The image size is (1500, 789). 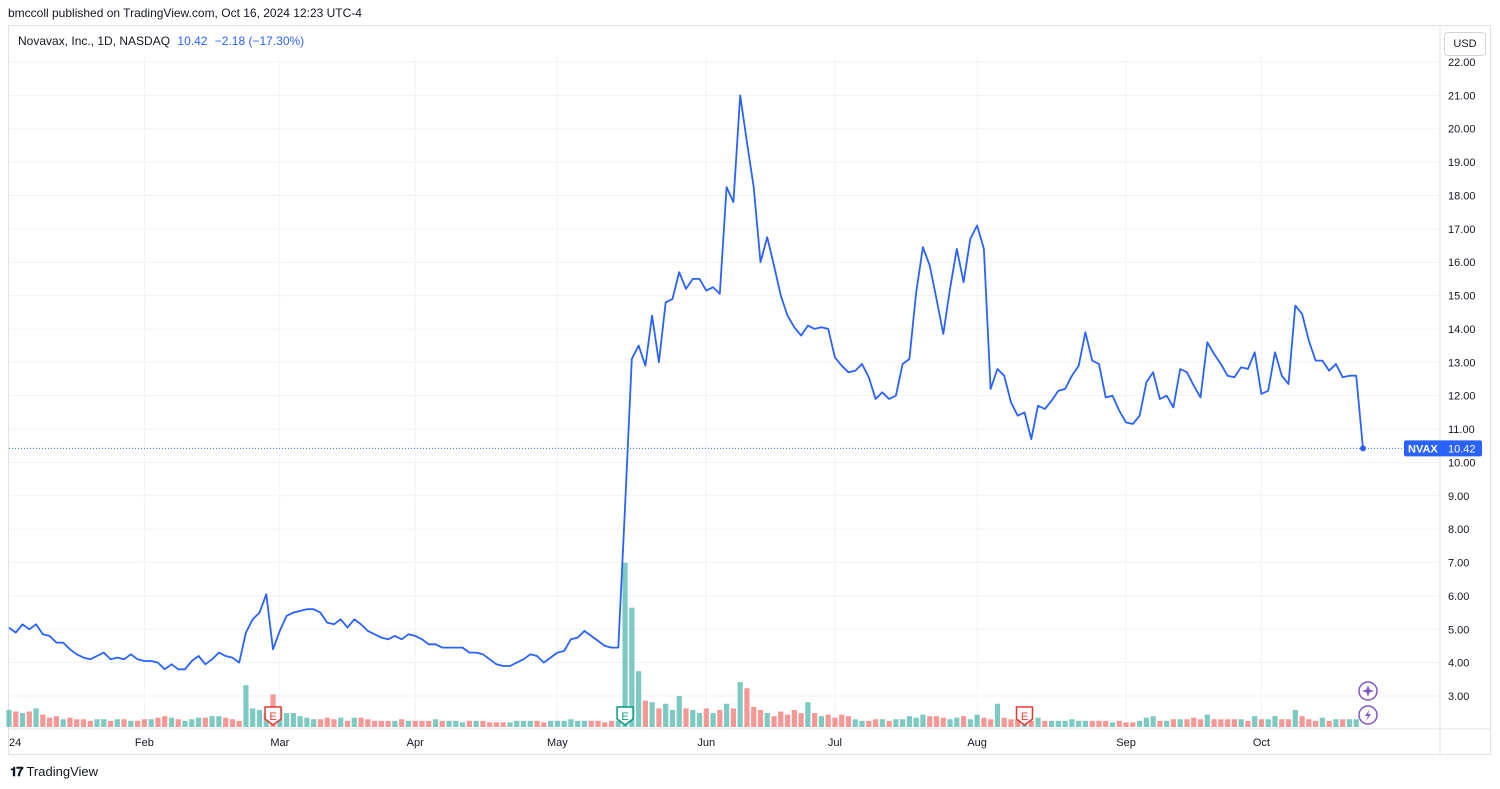 I want to click on currency-button: USD, so click(x=1465, y=44).